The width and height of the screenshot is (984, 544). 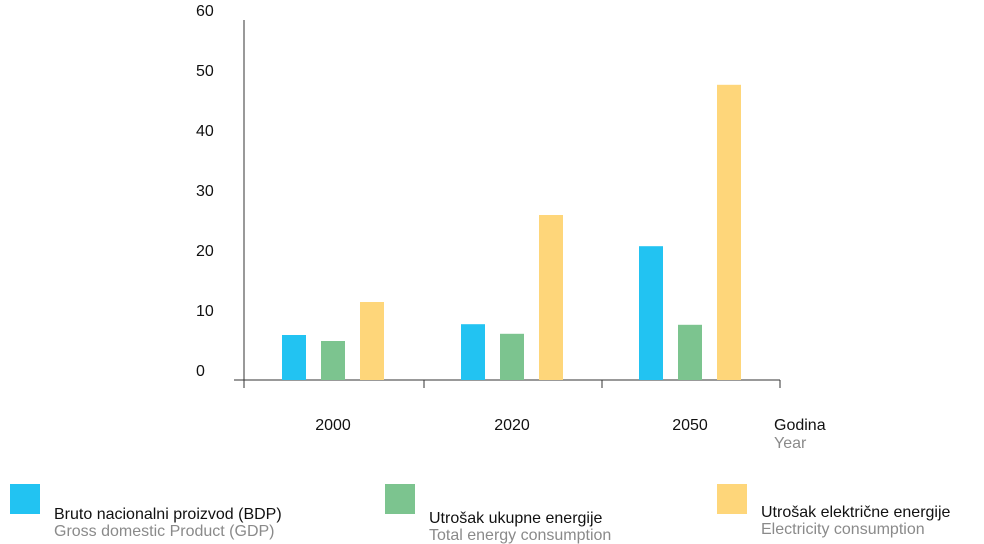 I want to click on y-tick-label: 20, so click(x=205, y=251).